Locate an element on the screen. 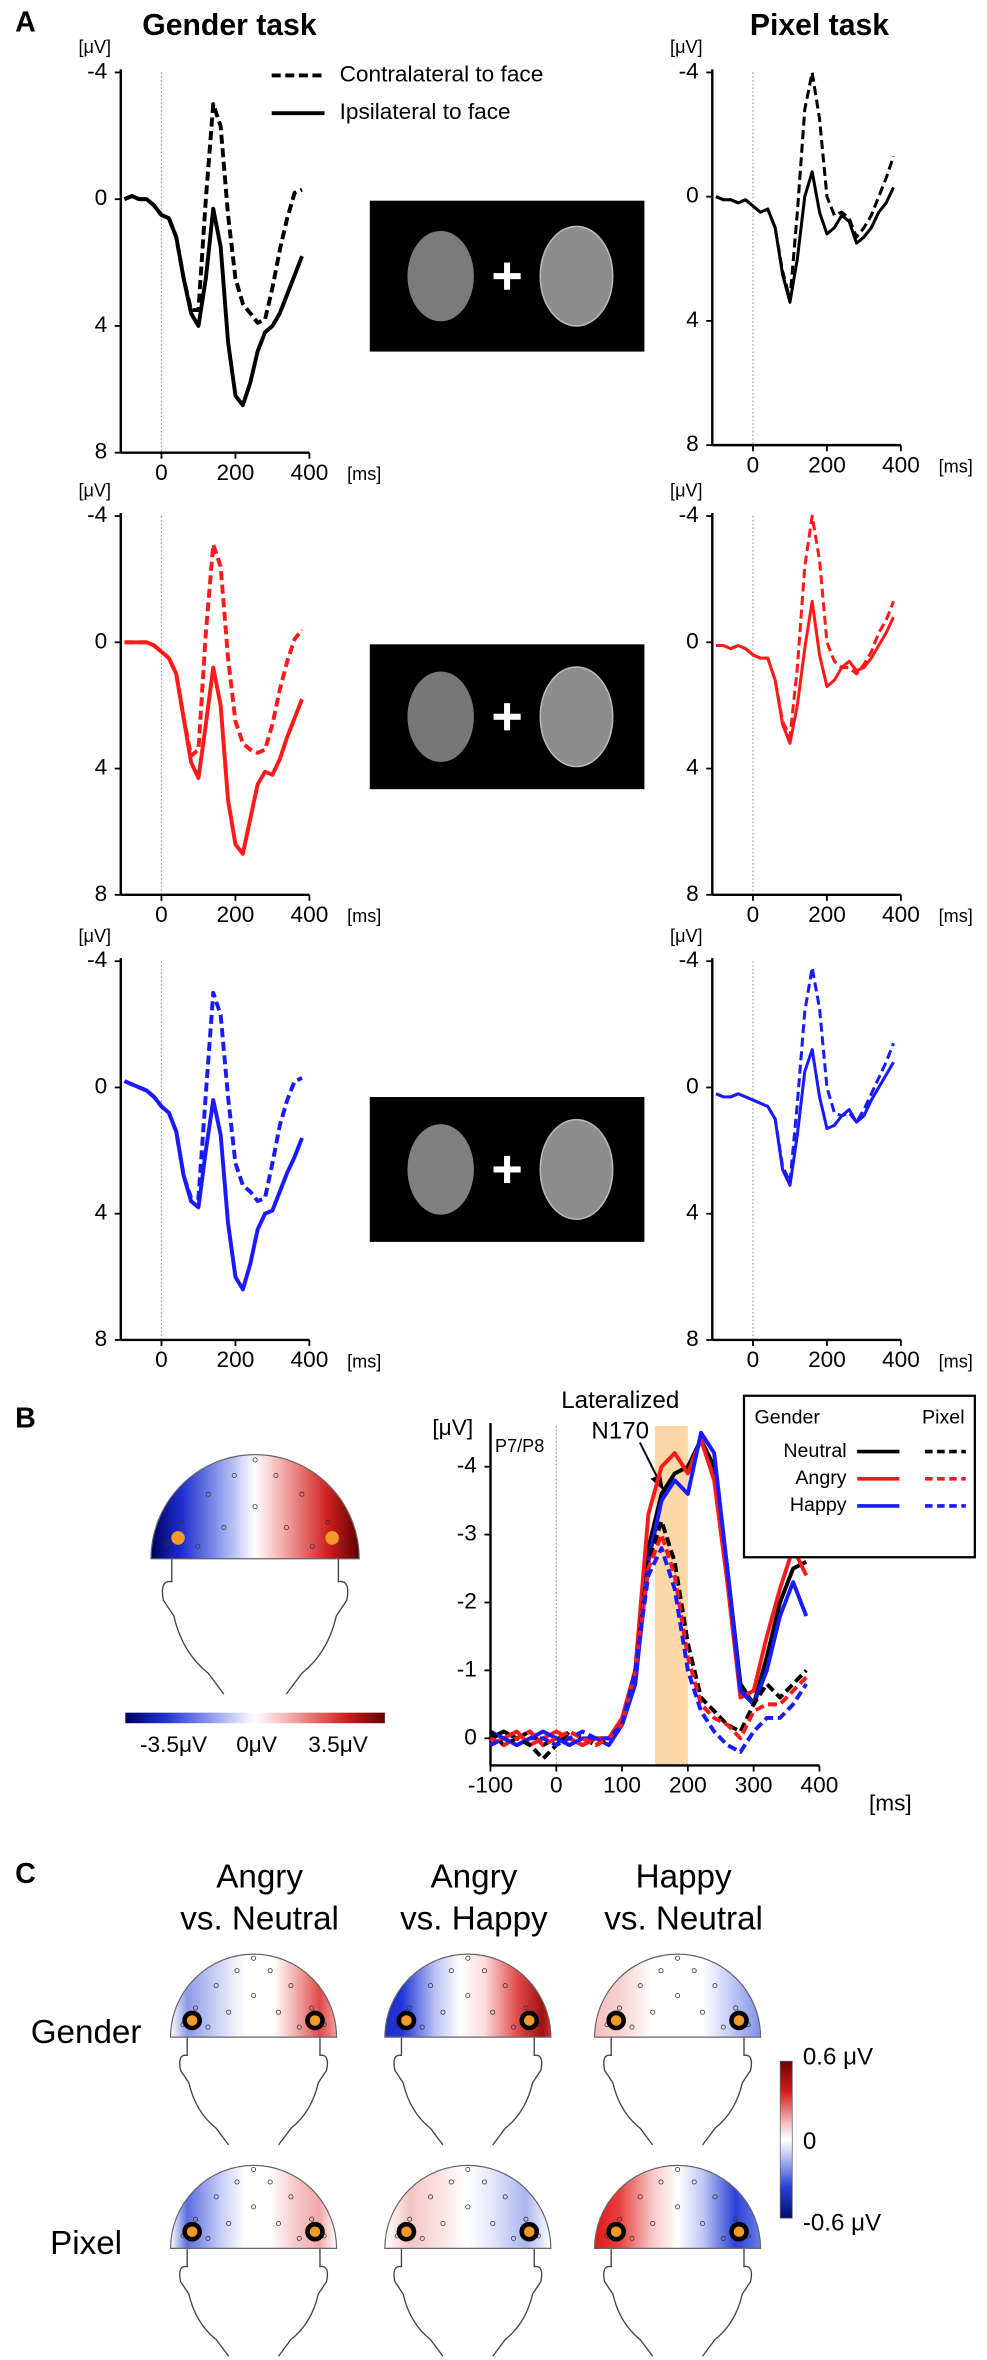 Image resolution: width=987 pixels, height=2360 pixels. annotation: Lateralized is located at coordinates (620, 1400).